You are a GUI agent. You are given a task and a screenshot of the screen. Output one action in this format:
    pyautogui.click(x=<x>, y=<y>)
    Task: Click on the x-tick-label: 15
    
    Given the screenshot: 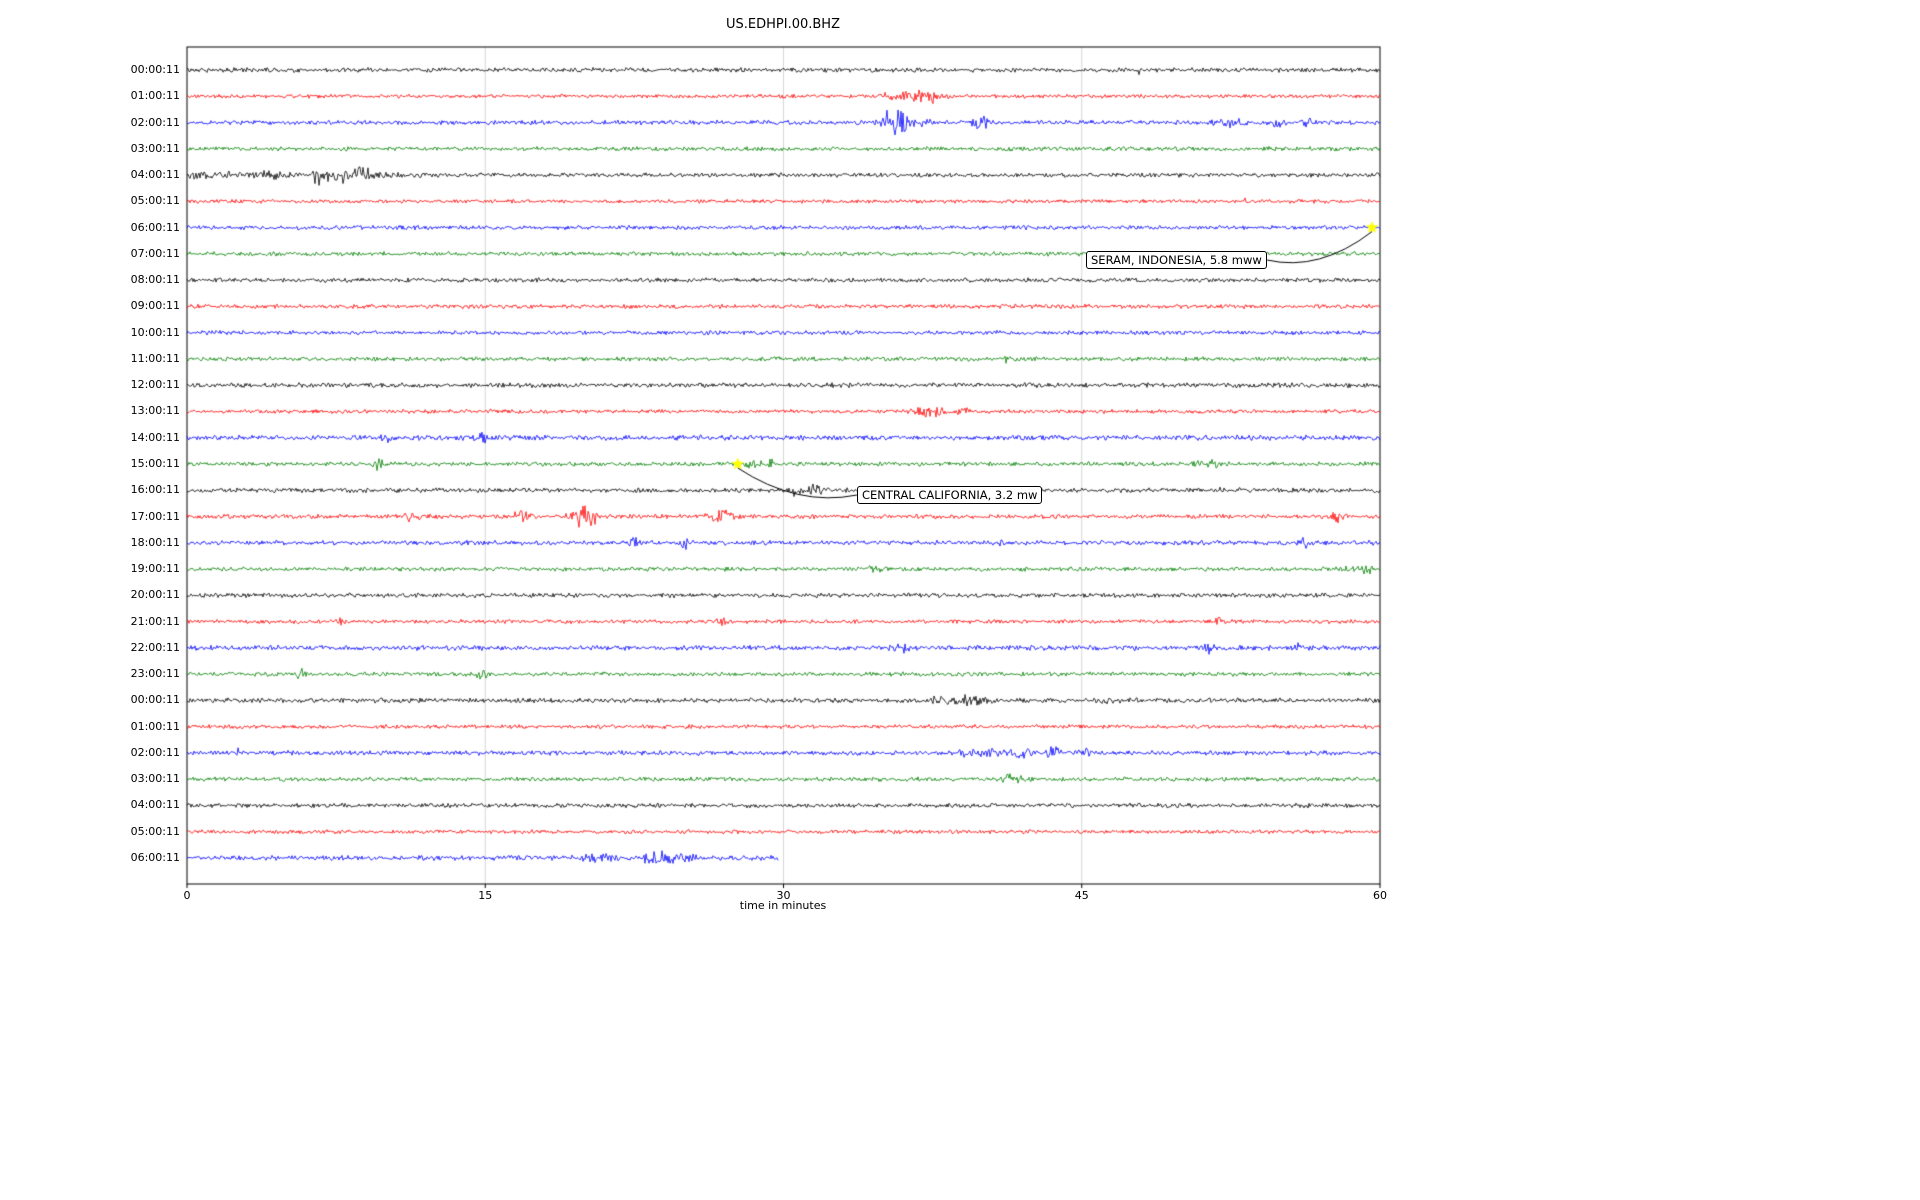 What is the action you would take?
    pyautogui.click(x=485, y=895)
    